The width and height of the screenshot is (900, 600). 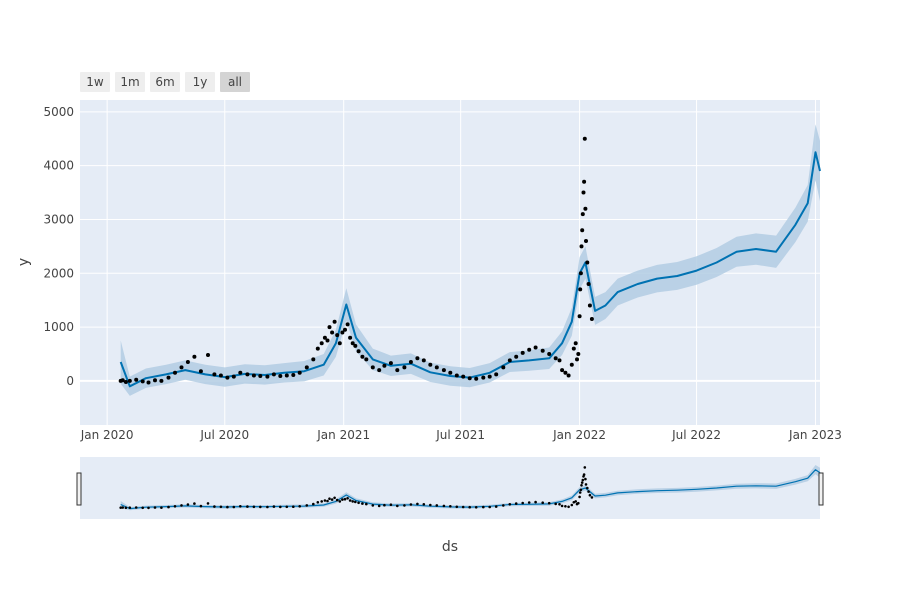 What do you see at coordinates (165, 82) in the screenshot?
I see `range-button-6m: 6m` at bounding box center [165, 82].